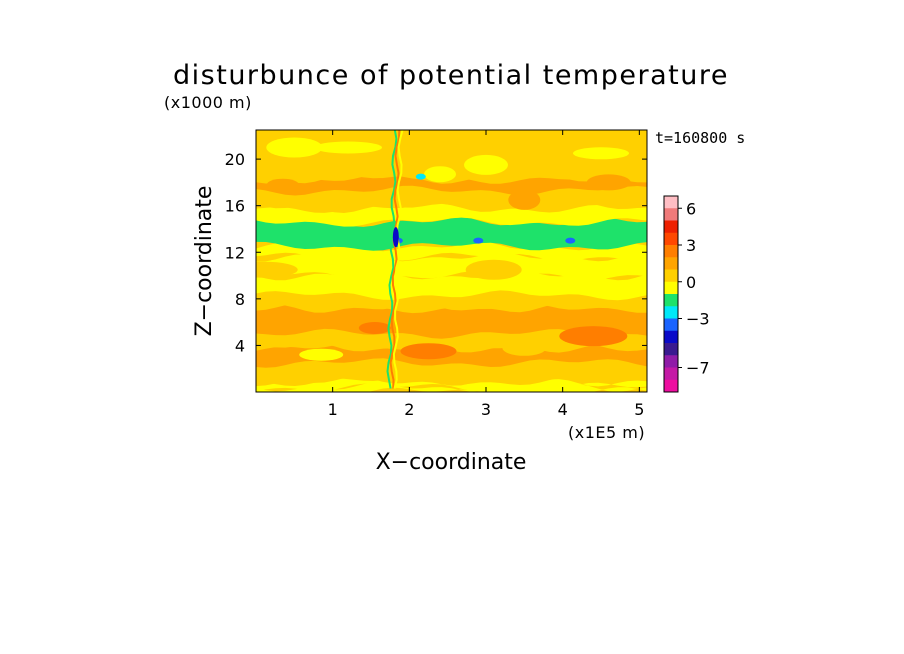 The image size is (904, 654). I want to click on x-tick-label: 4, so click(563, 409).